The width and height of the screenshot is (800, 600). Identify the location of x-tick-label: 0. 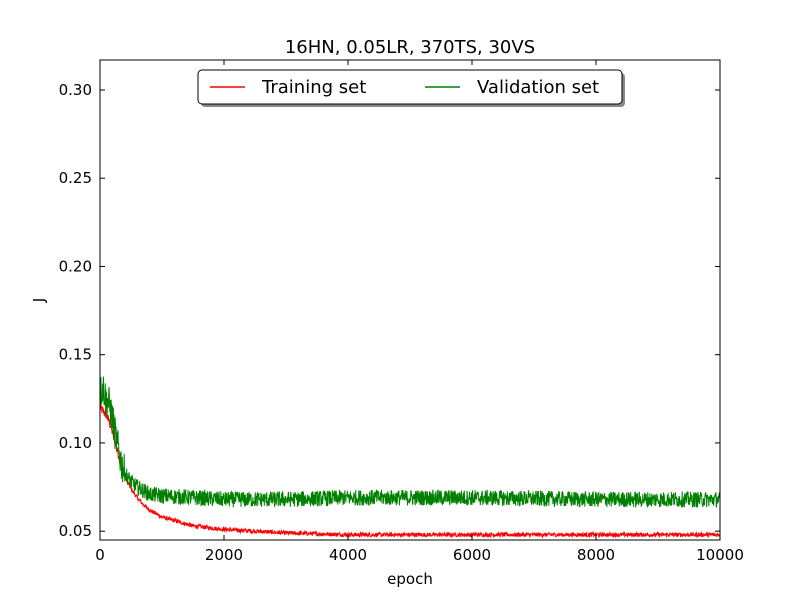
(100, 555).